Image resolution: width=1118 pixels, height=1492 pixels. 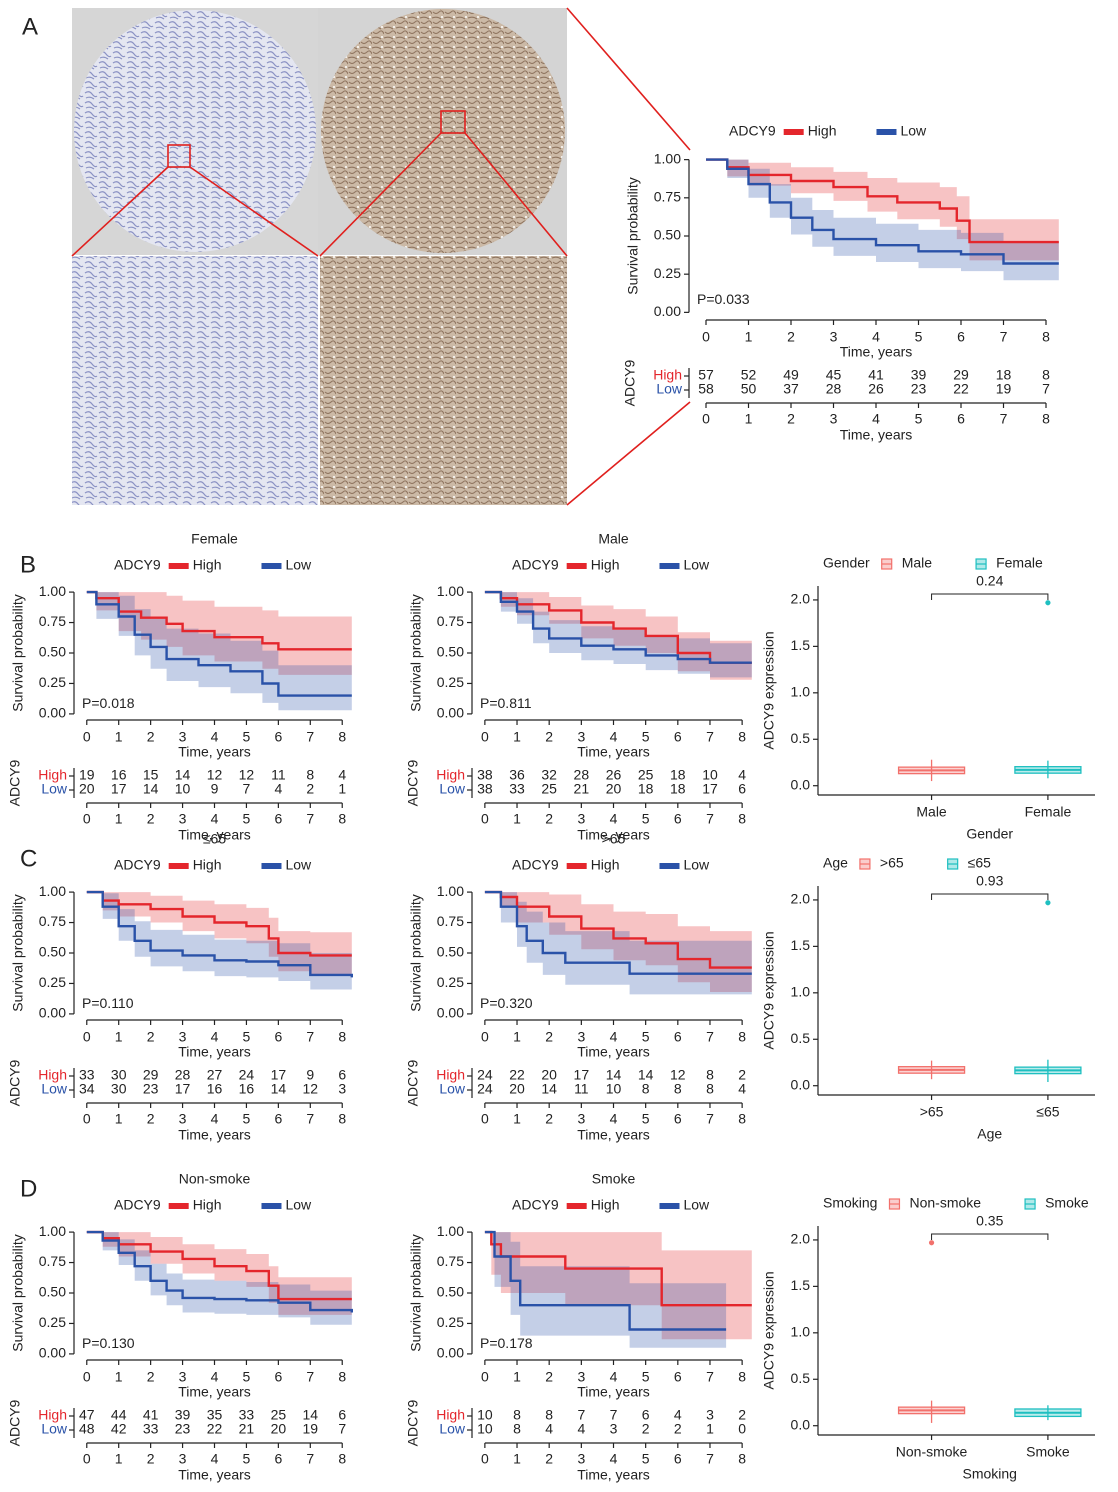 I want to click on risk-count: 10, so click(x=710, y=775).